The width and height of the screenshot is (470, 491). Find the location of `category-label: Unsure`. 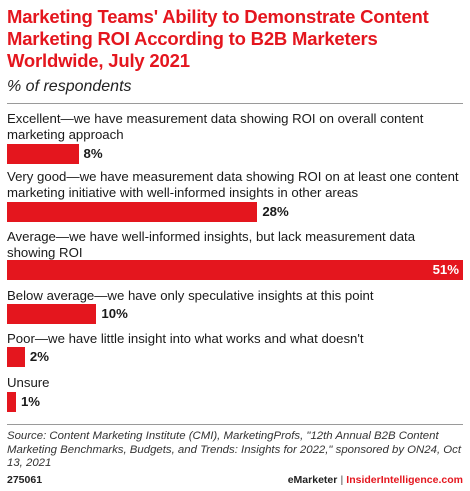

category-label: Unsure is located at coordinates (28, 382).